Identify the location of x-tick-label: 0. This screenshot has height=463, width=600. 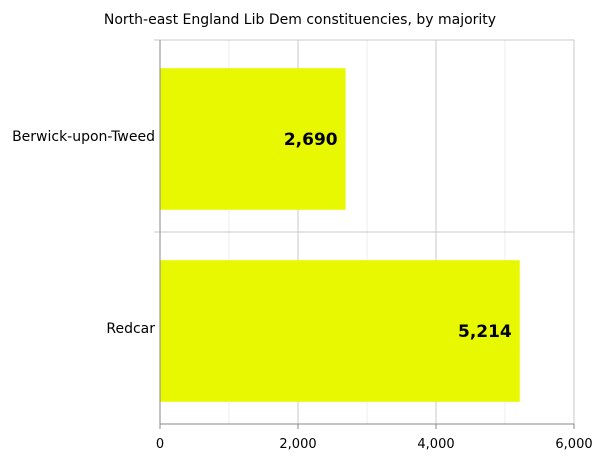
(160, 444).